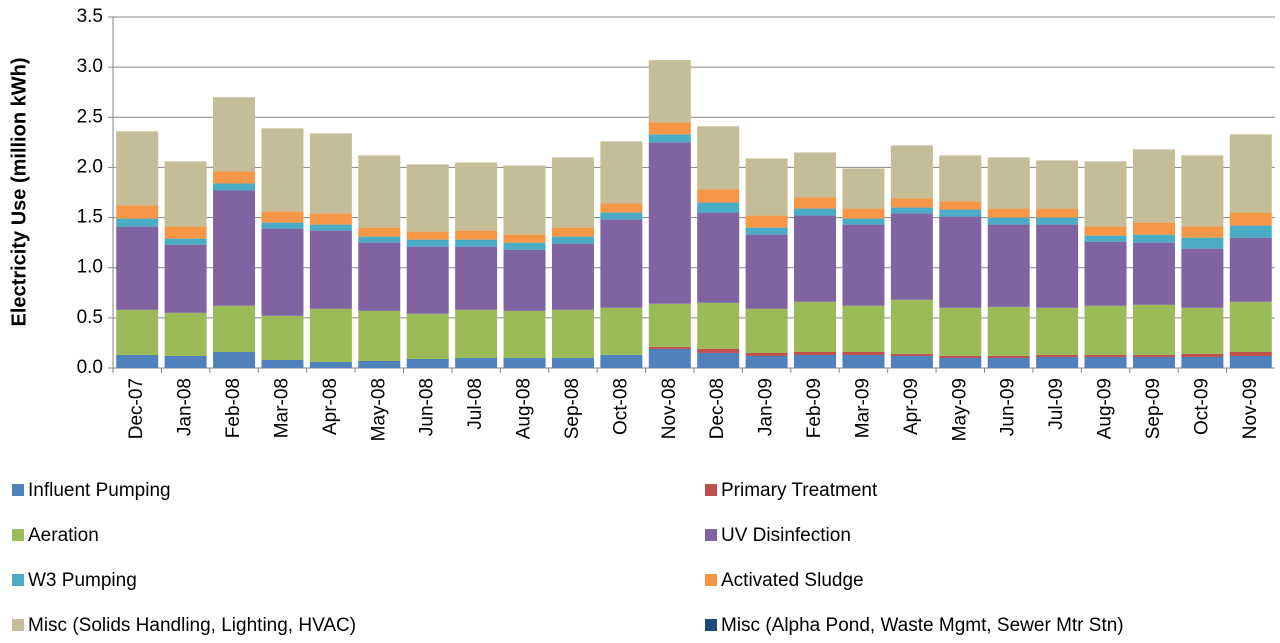  Describe the element at coordinates (814, 408) in the screenshot. I see `x-tick-label: Feb-09` at that location.